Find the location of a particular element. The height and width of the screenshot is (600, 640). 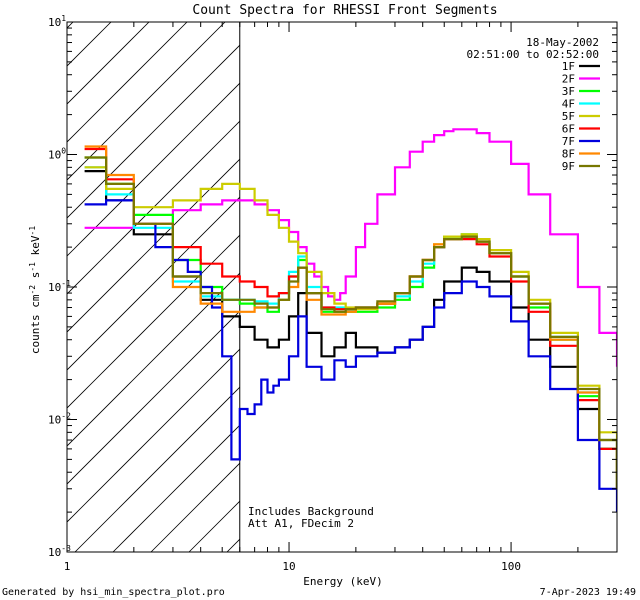

legend-label: 6F is located at coordinates (568, 129).